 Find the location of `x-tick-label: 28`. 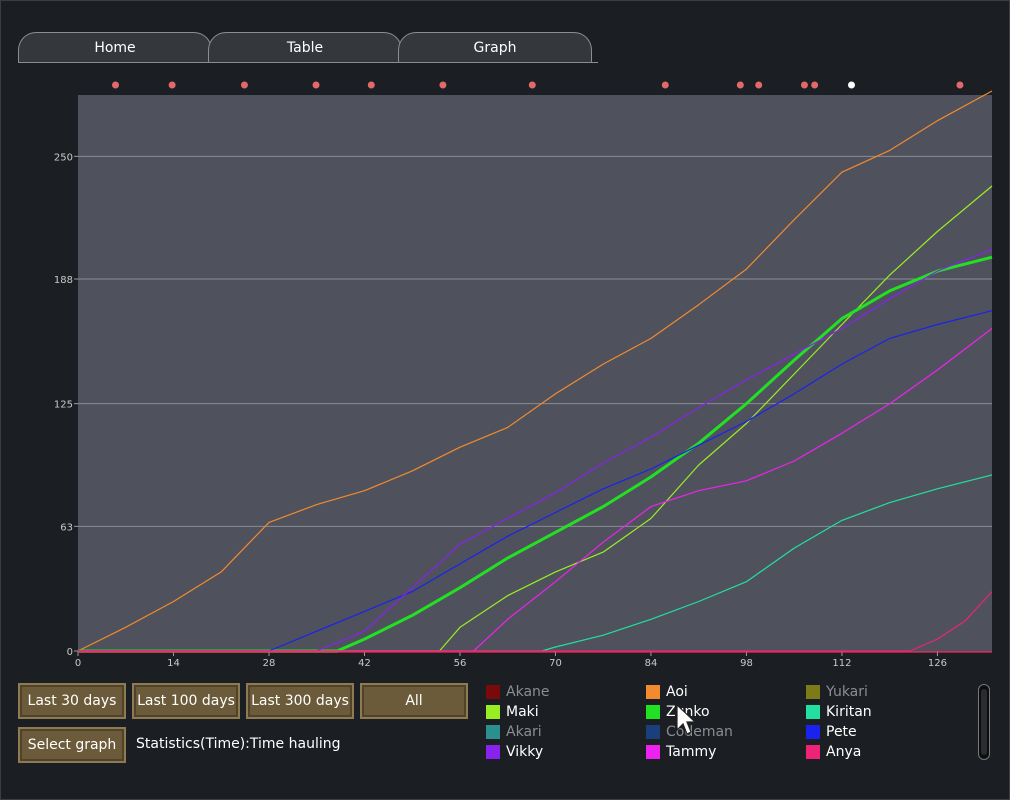

x-tick-label: 28 is located at coordinates (269, 663).